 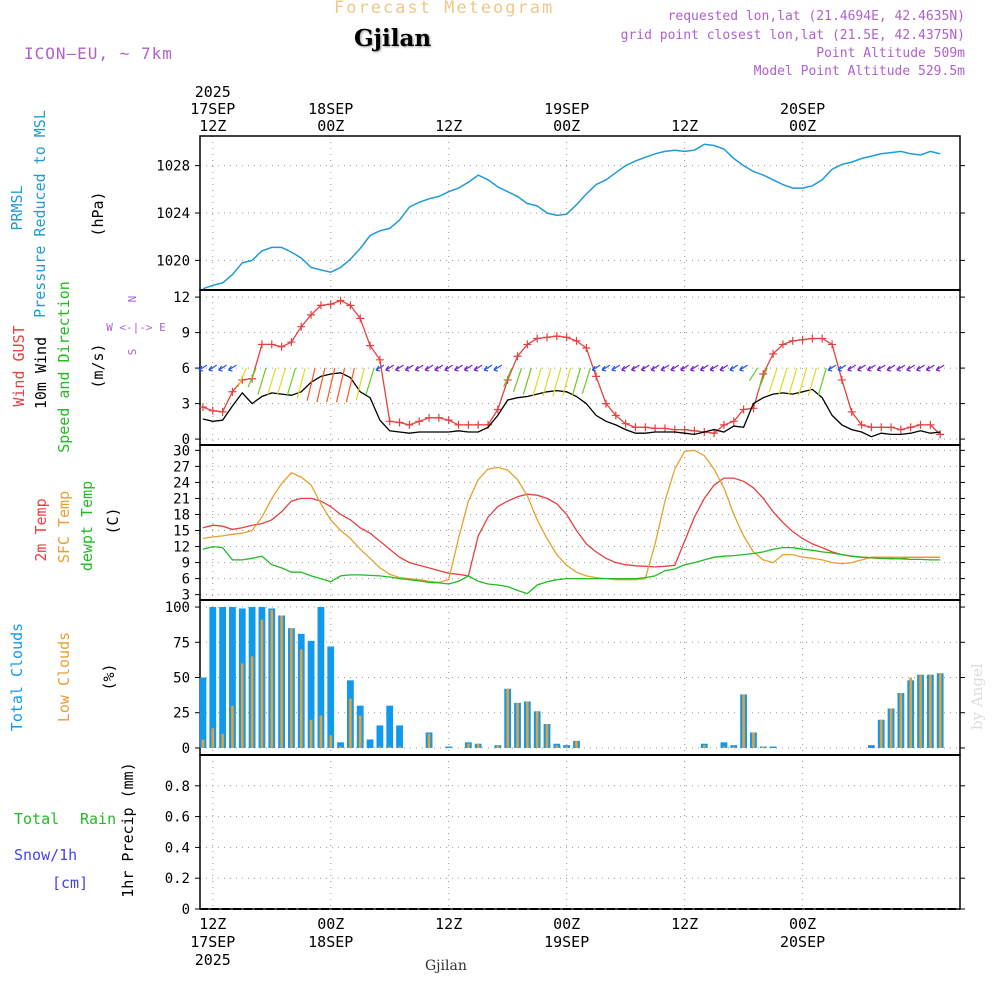 What do you see at coordinates (571, 367) in the screenshot?
I see `gust-line` at bounding box center [571, 367].